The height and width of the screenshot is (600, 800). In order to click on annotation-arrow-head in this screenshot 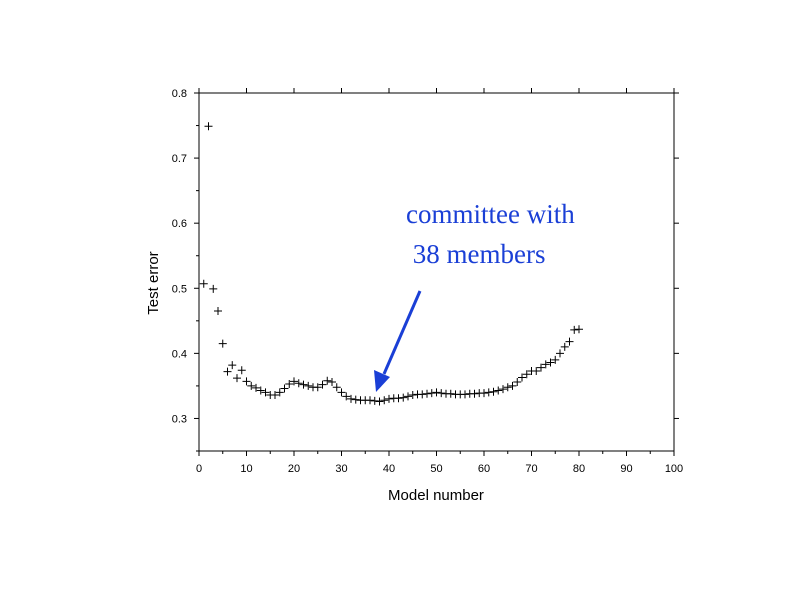, I will do `click(382, 381)`.